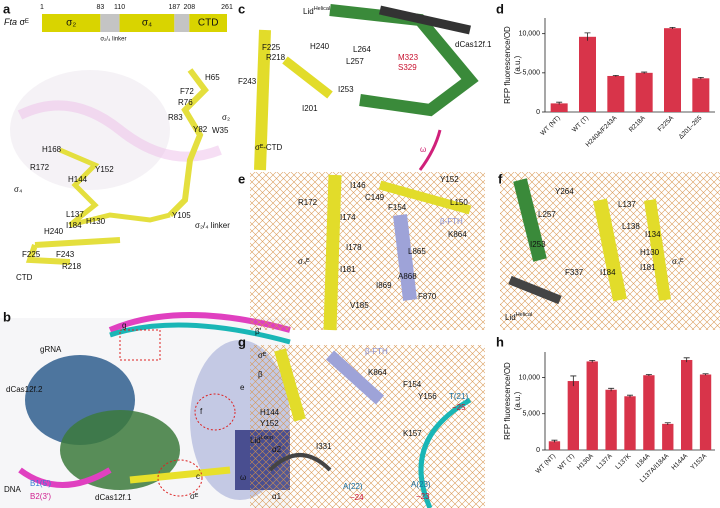 This screenshot has height=508, width=720. Describe the element at coordinates (407, 276) in the screenshot. I see `structure-label: A868` at that location.